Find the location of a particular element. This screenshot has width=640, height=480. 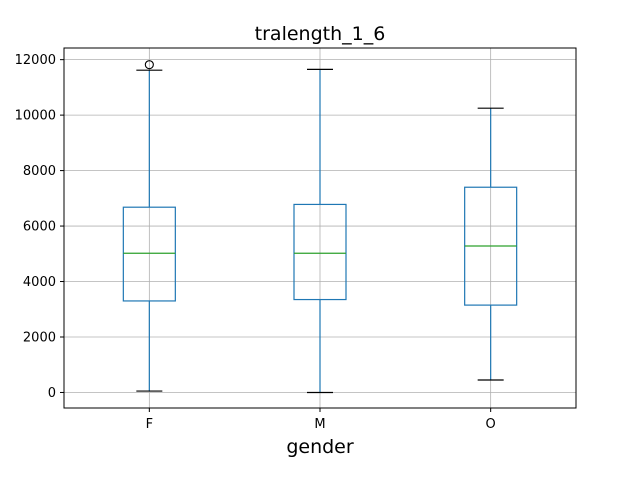

x-tick-label: F is located at coordinates (149, 424).